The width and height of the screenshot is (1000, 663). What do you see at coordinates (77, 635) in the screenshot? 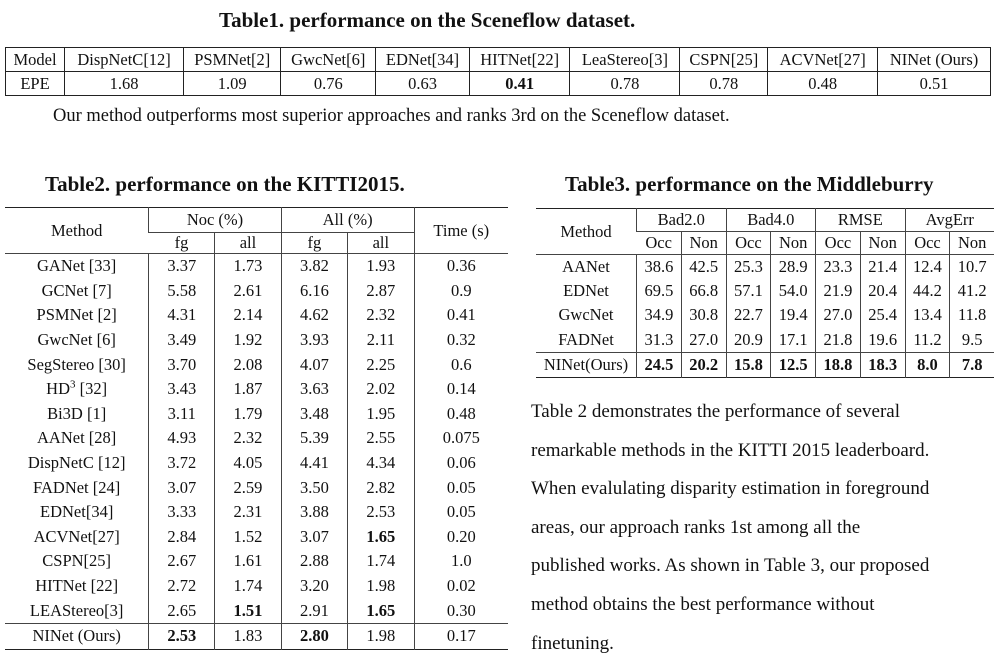
I see `method-cell: NINet (Ours)` at bounding box center [77, 635].